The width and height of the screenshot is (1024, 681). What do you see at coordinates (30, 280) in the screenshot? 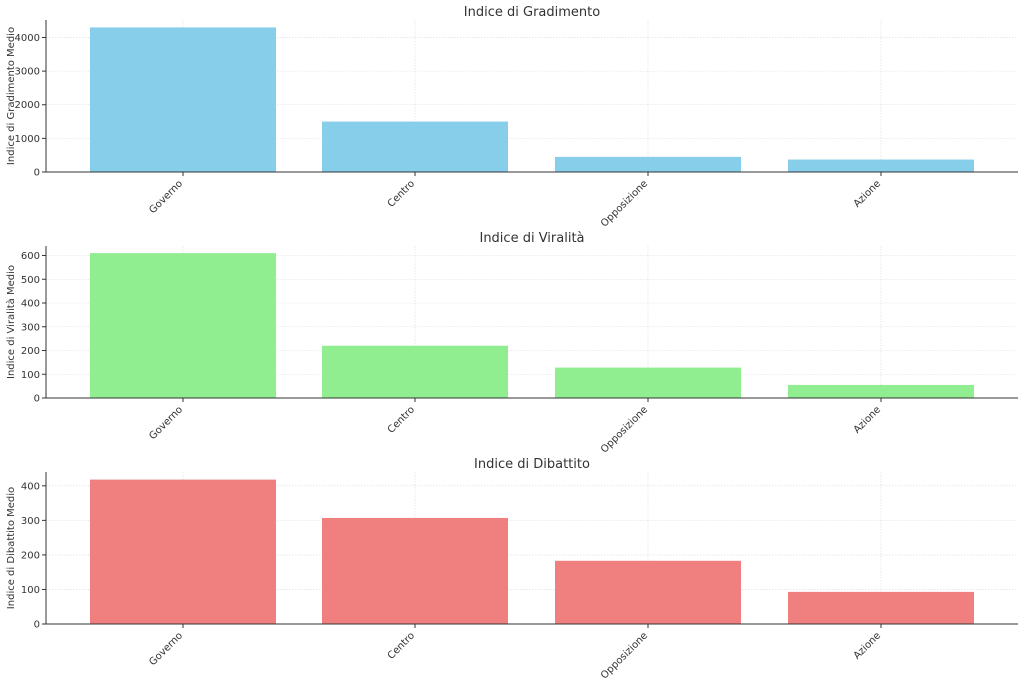
I see `y-tick-label: 500` at bounding box center [30, 280].